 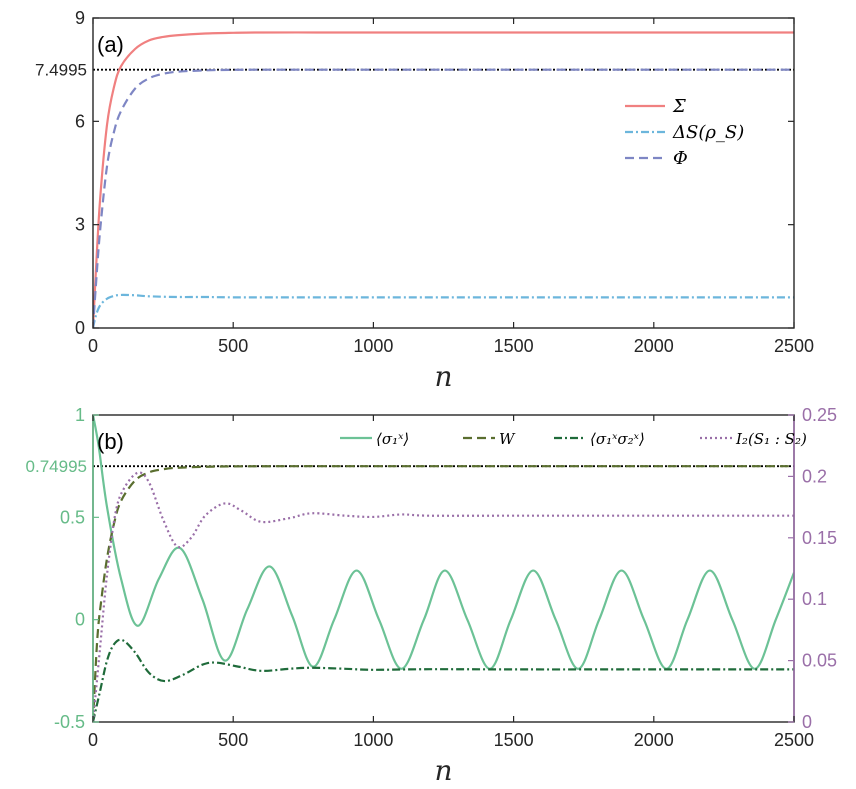 I want to click on legend-label-3: I₂(S₁ : S₂), so click(x=771, y=439).